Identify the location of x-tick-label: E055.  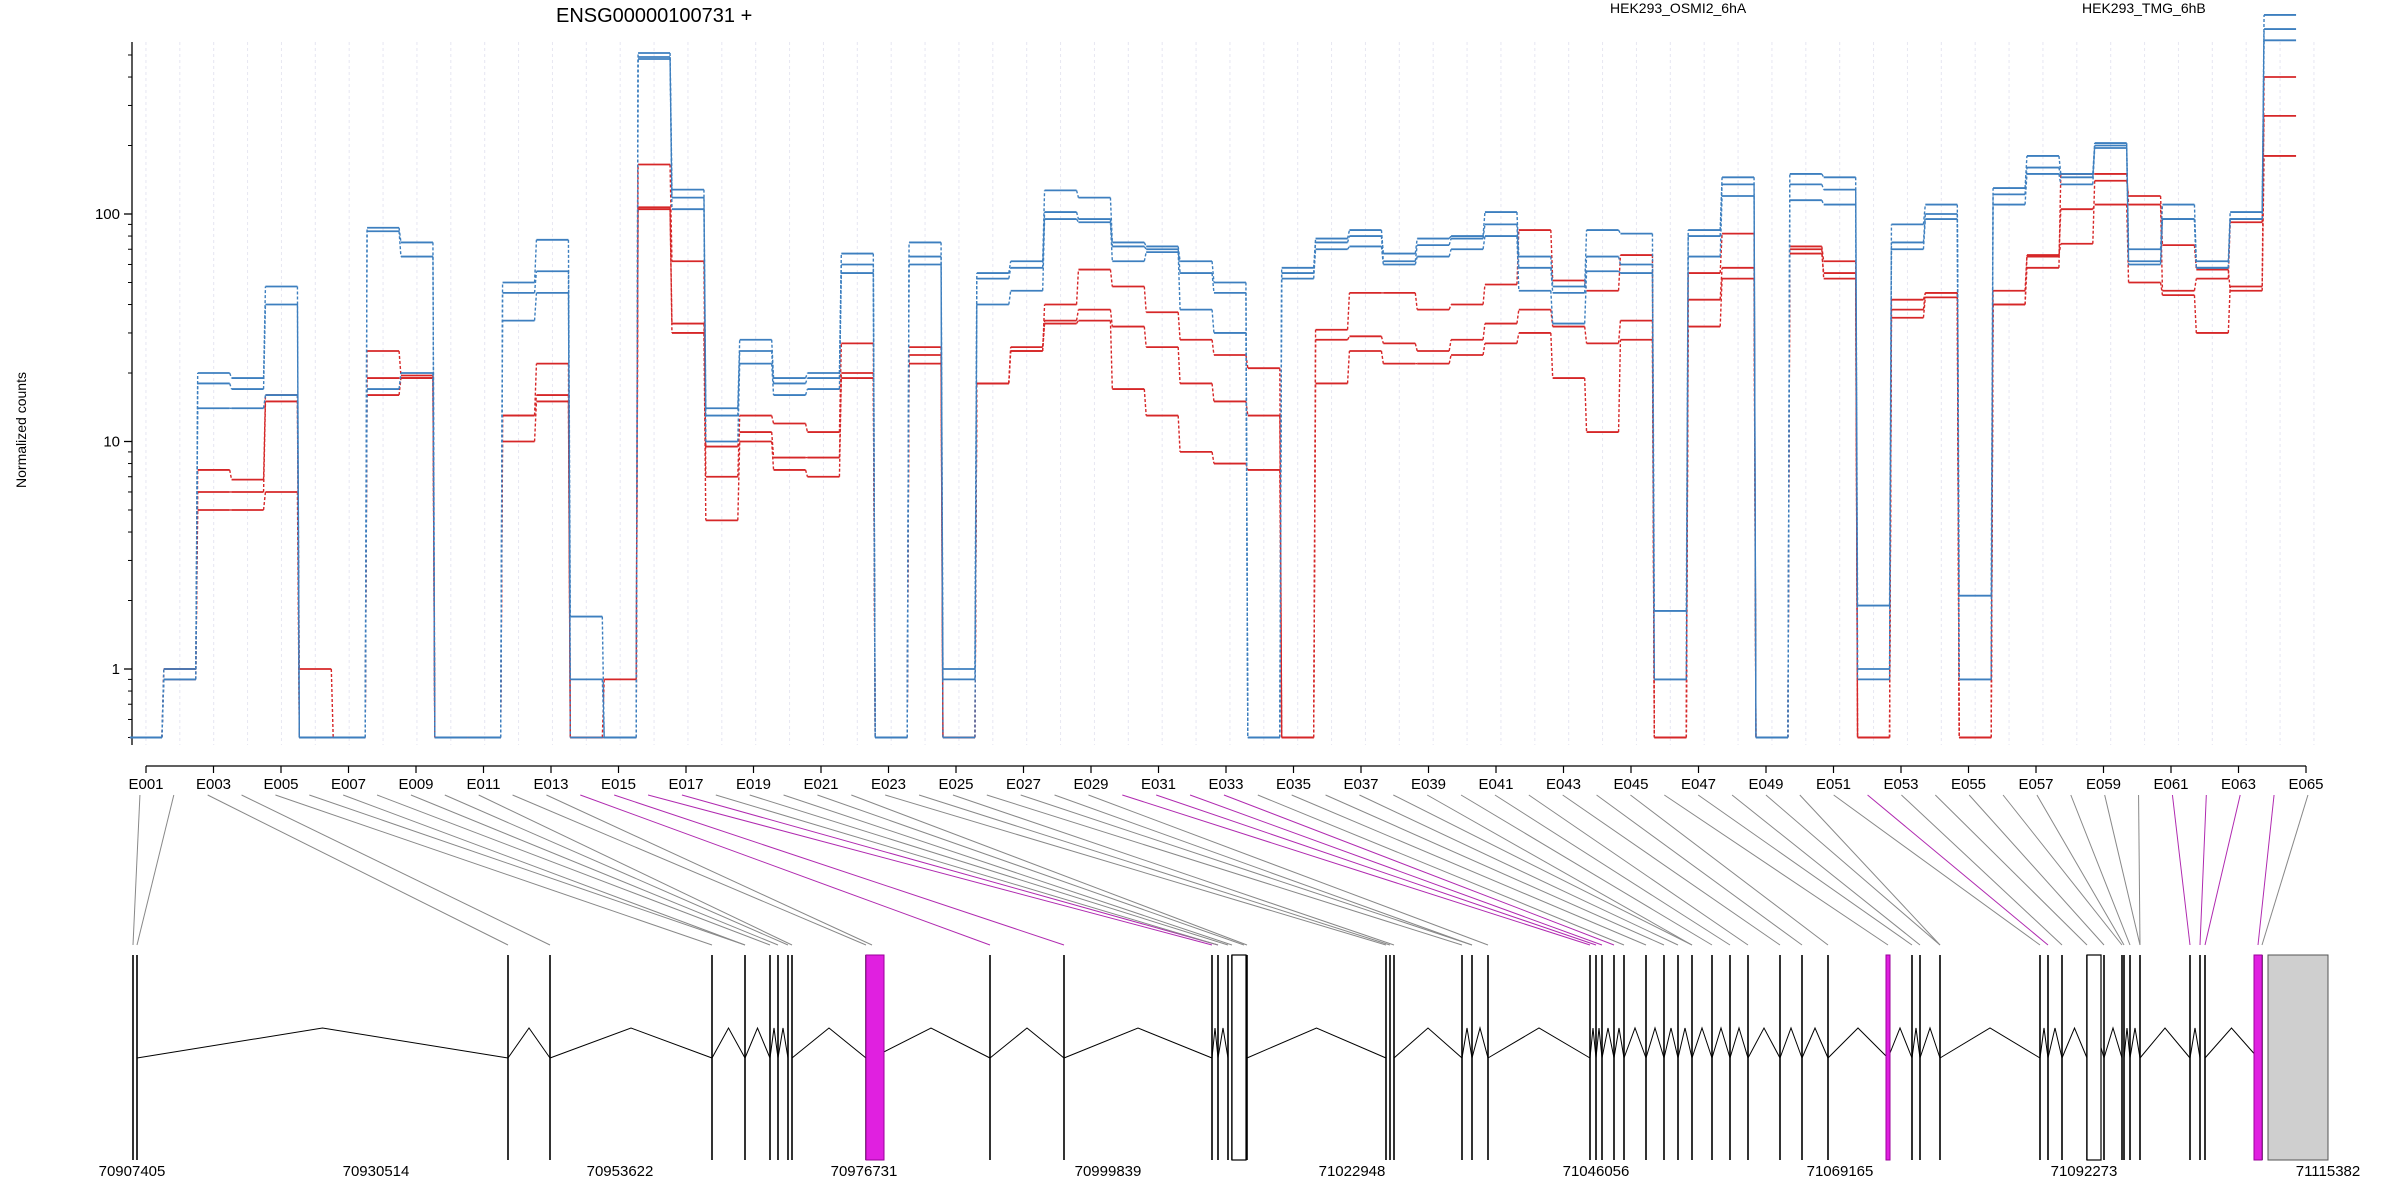
(1968, 784).